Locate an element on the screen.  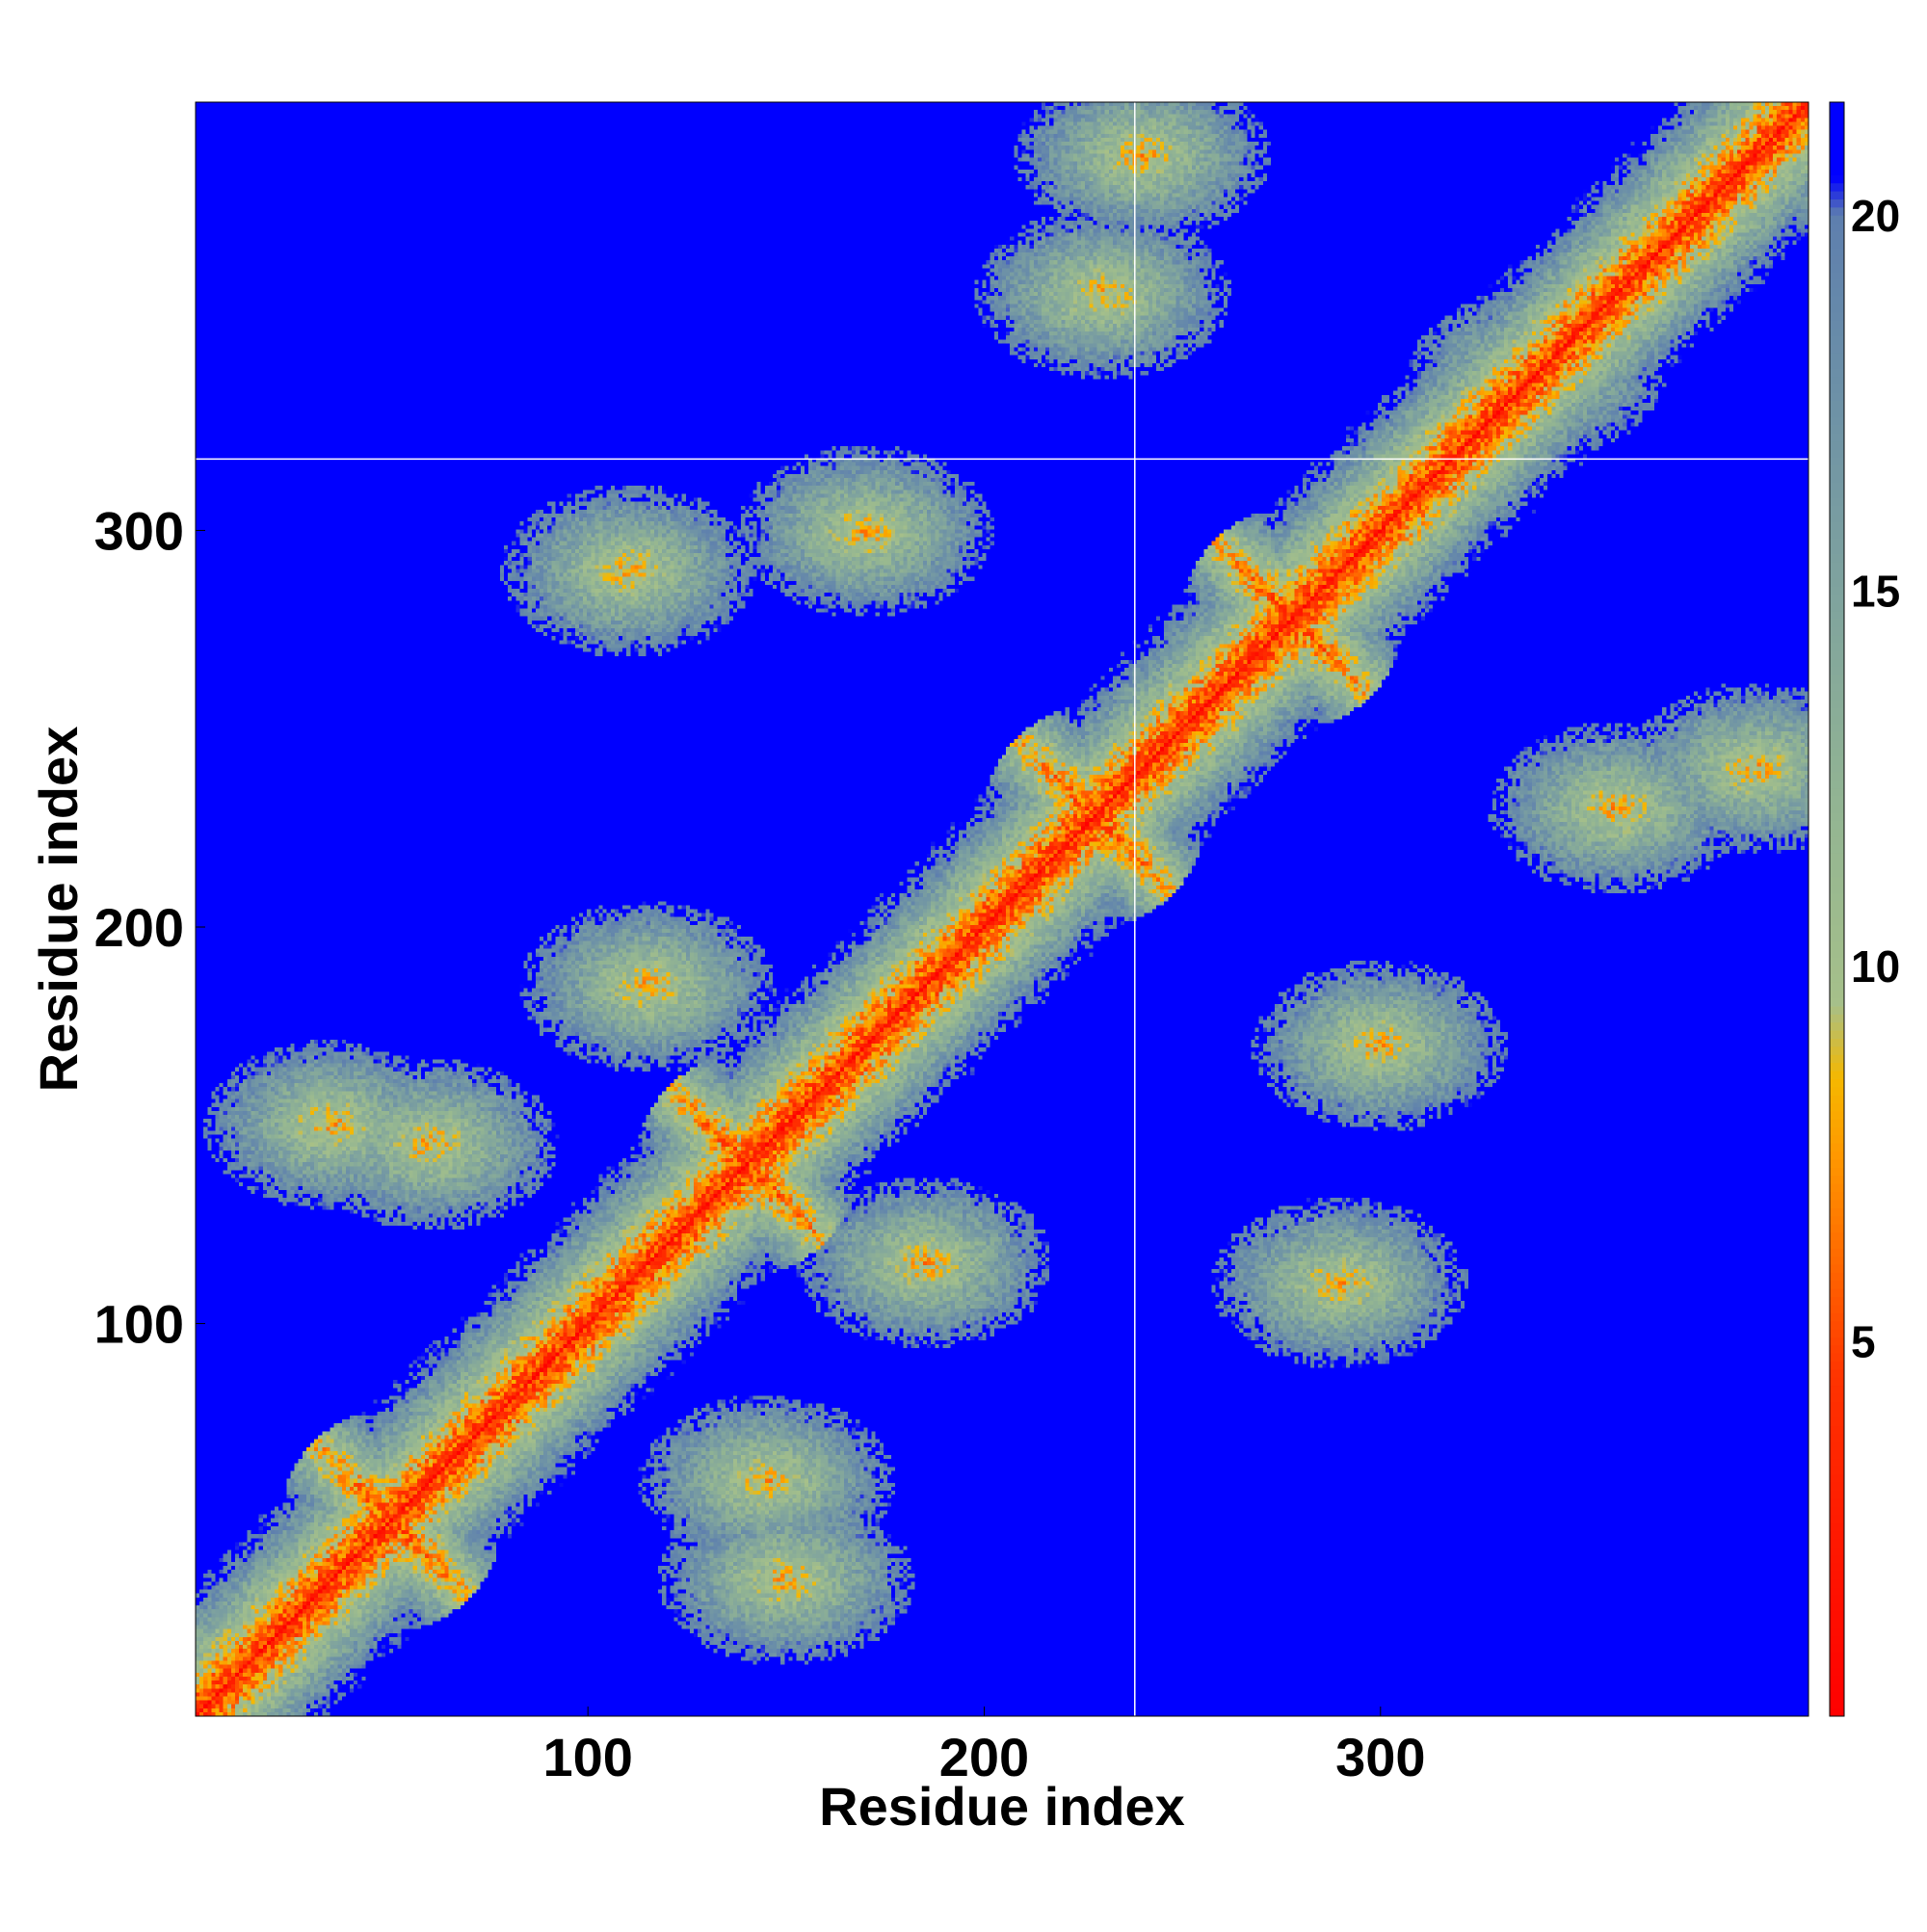
x-axis-ticks: 100 200 300 is located at coordinates (984, 1747).